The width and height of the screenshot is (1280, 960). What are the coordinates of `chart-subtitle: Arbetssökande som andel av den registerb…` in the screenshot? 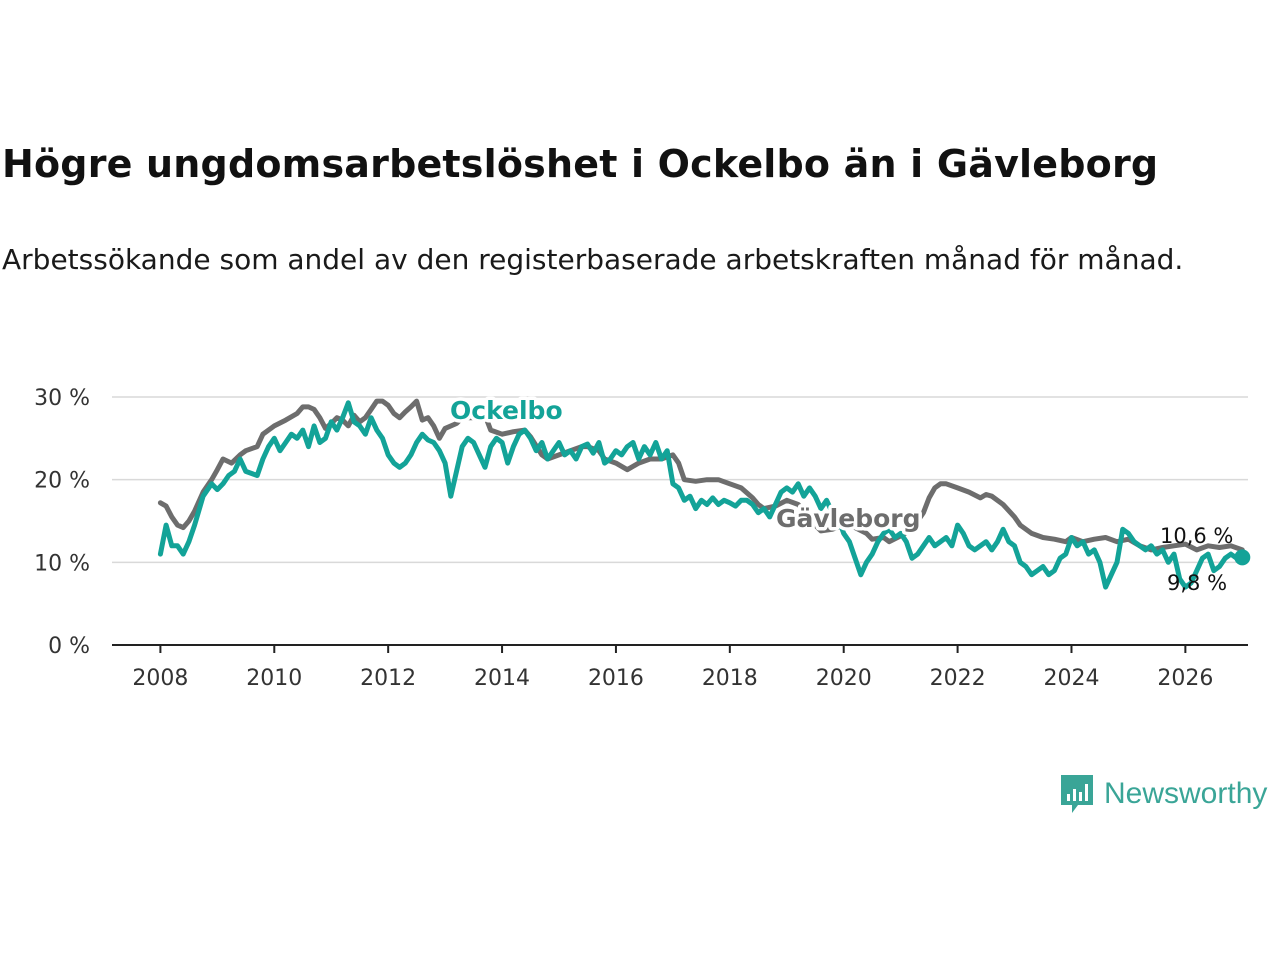 It's located at (593, 259).